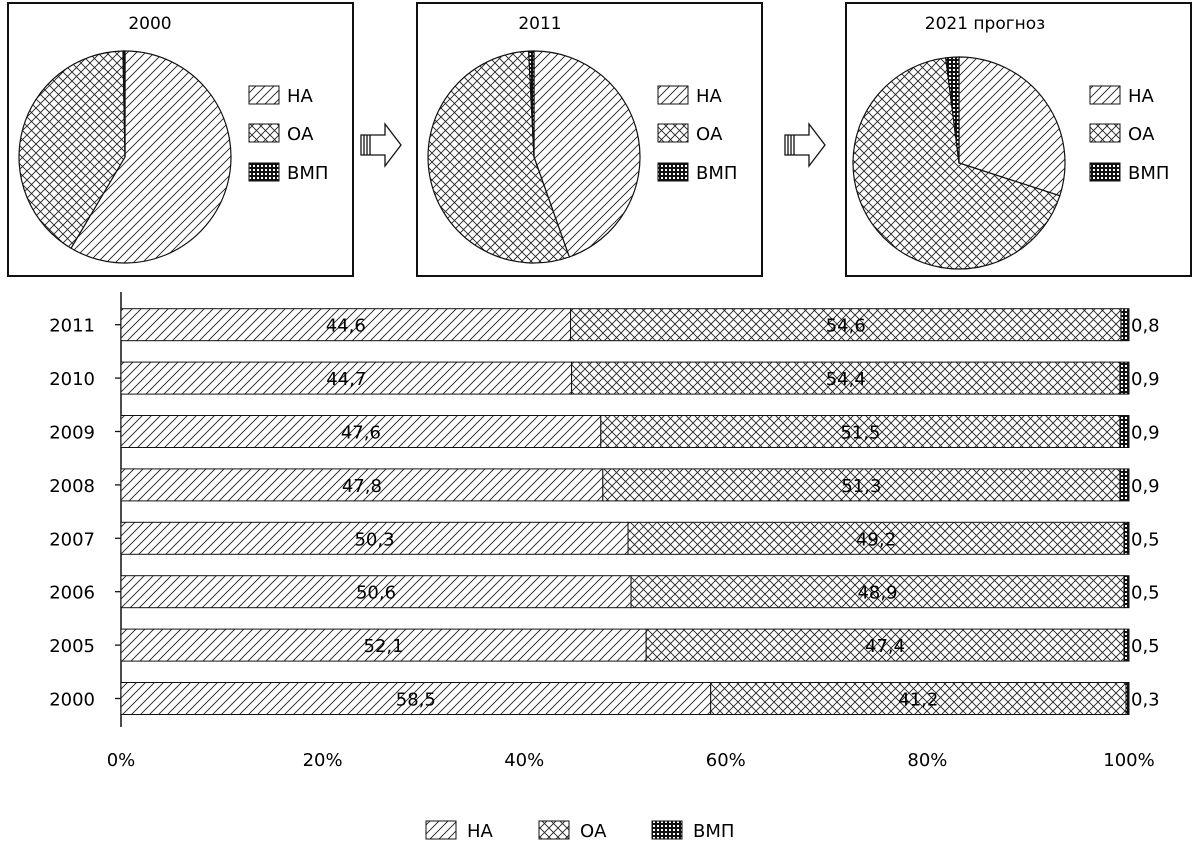 The width and height of the screenshot is (1193, 841). I want to click on data-label: 49,2, so click(876, 539).